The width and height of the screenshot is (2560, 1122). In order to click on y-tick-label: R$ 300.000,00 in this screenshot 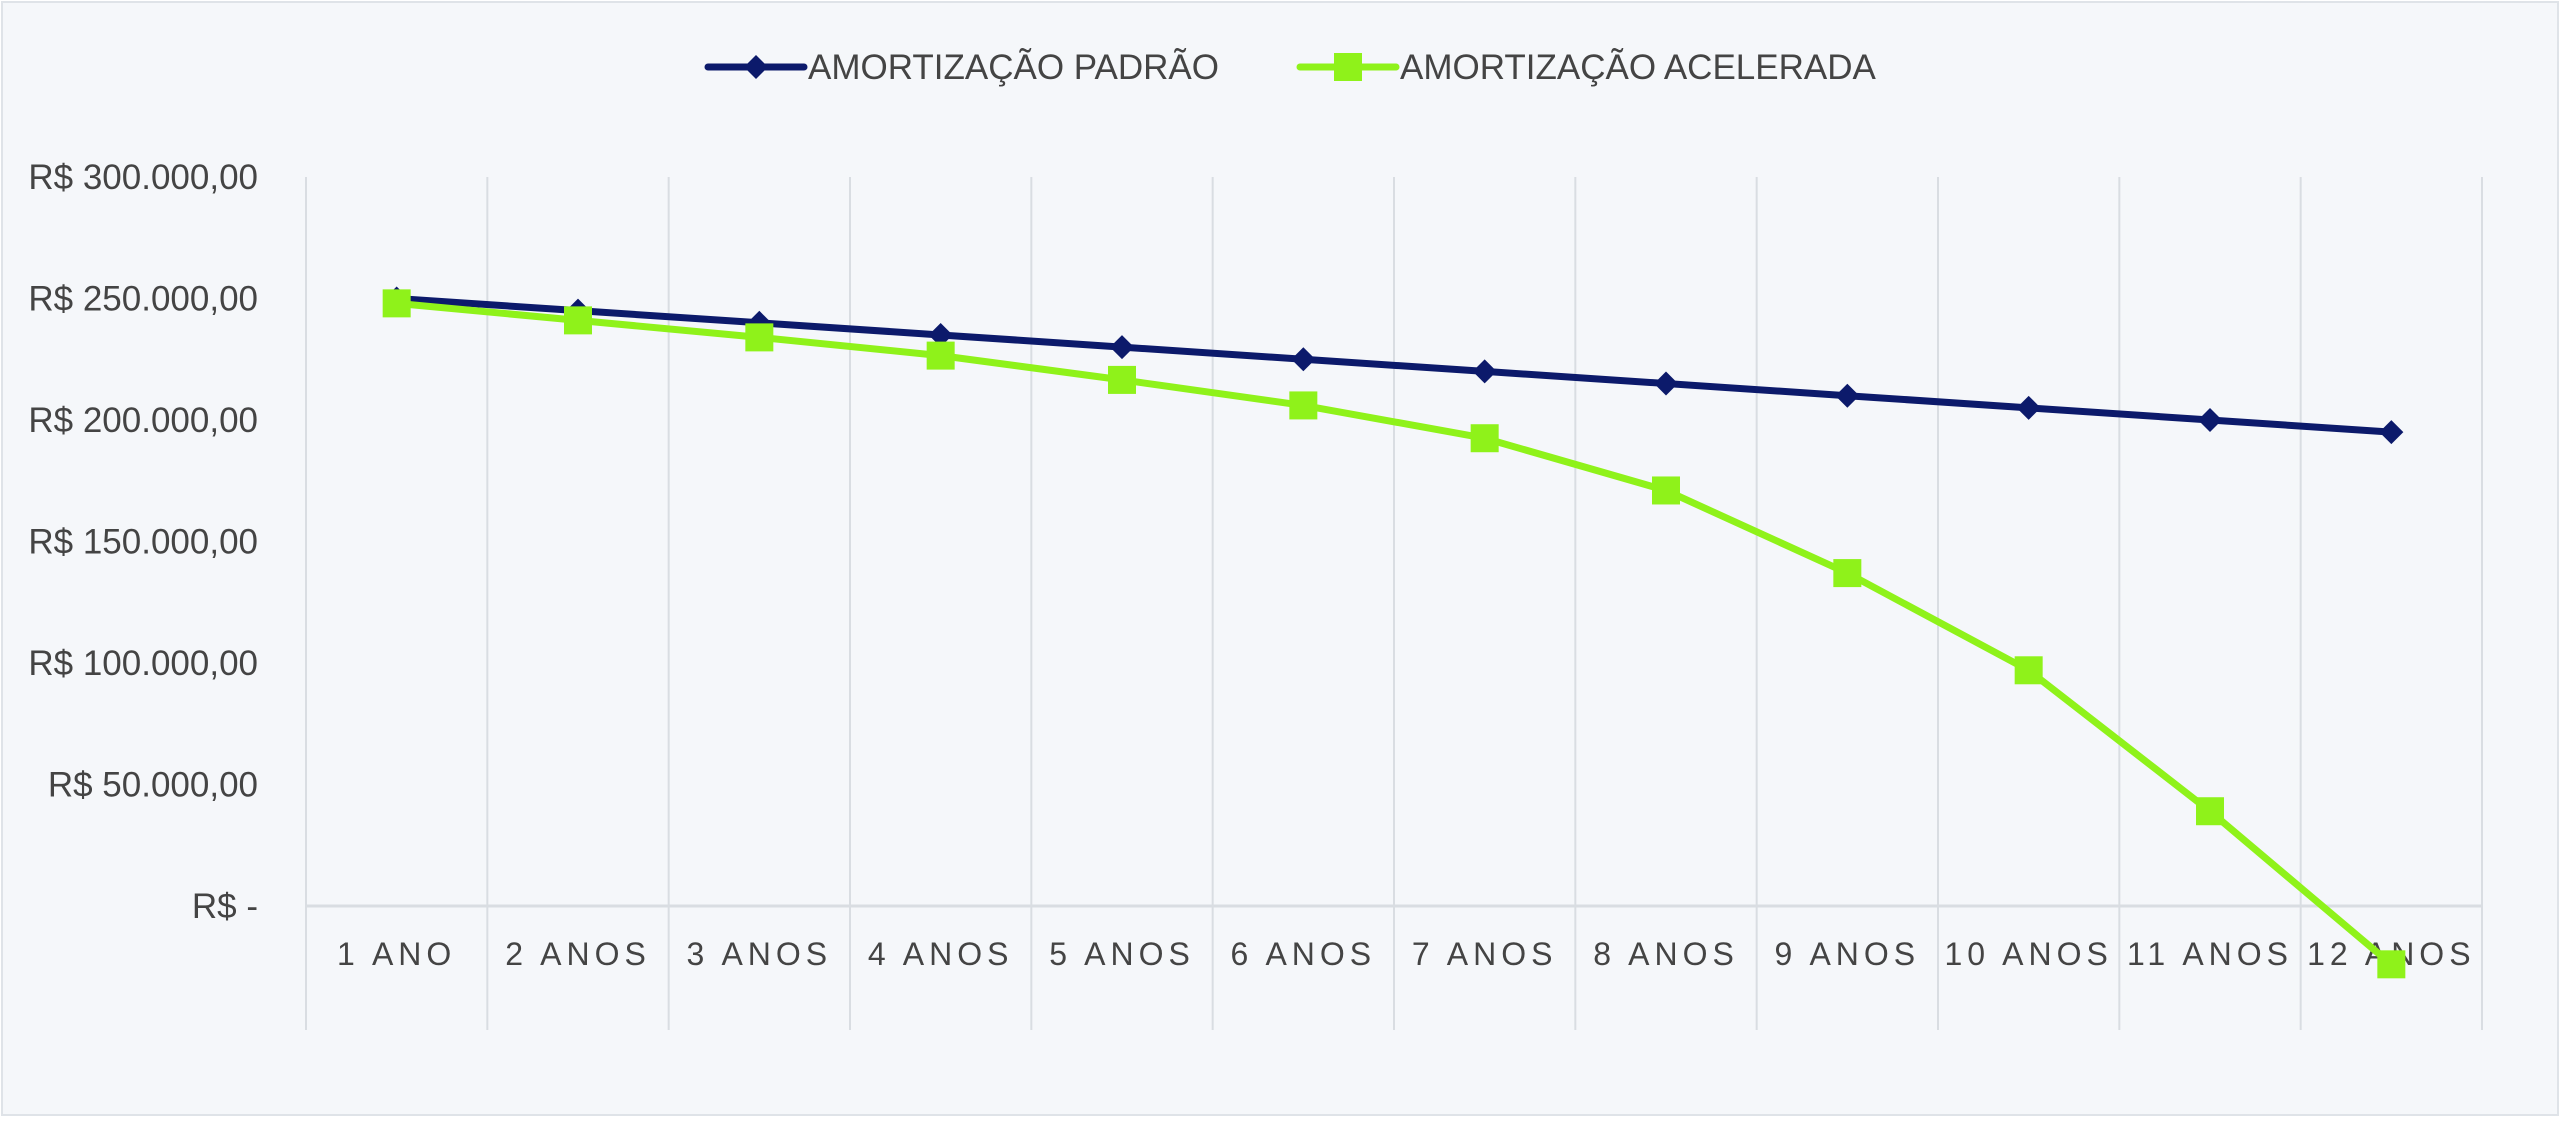, I will do `click(143, 177)`.